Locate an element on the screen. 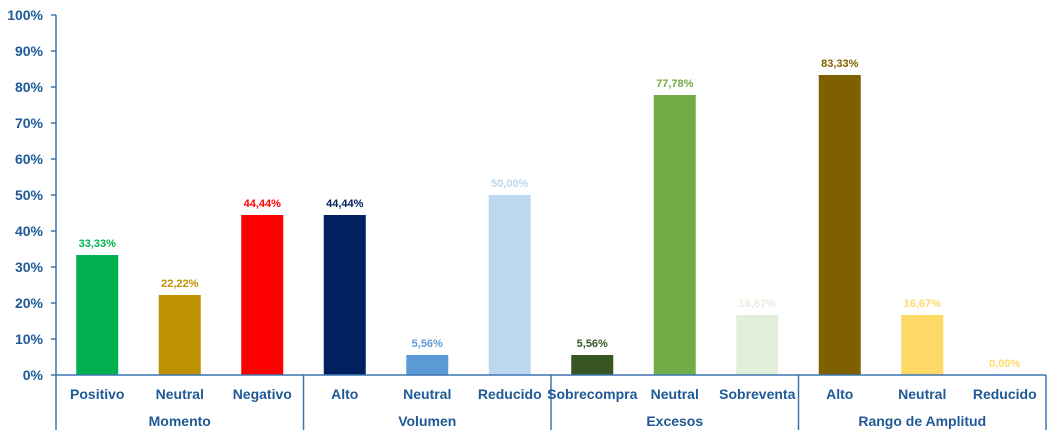  y-tick-label: 40% is located at coordinates (29, 231).